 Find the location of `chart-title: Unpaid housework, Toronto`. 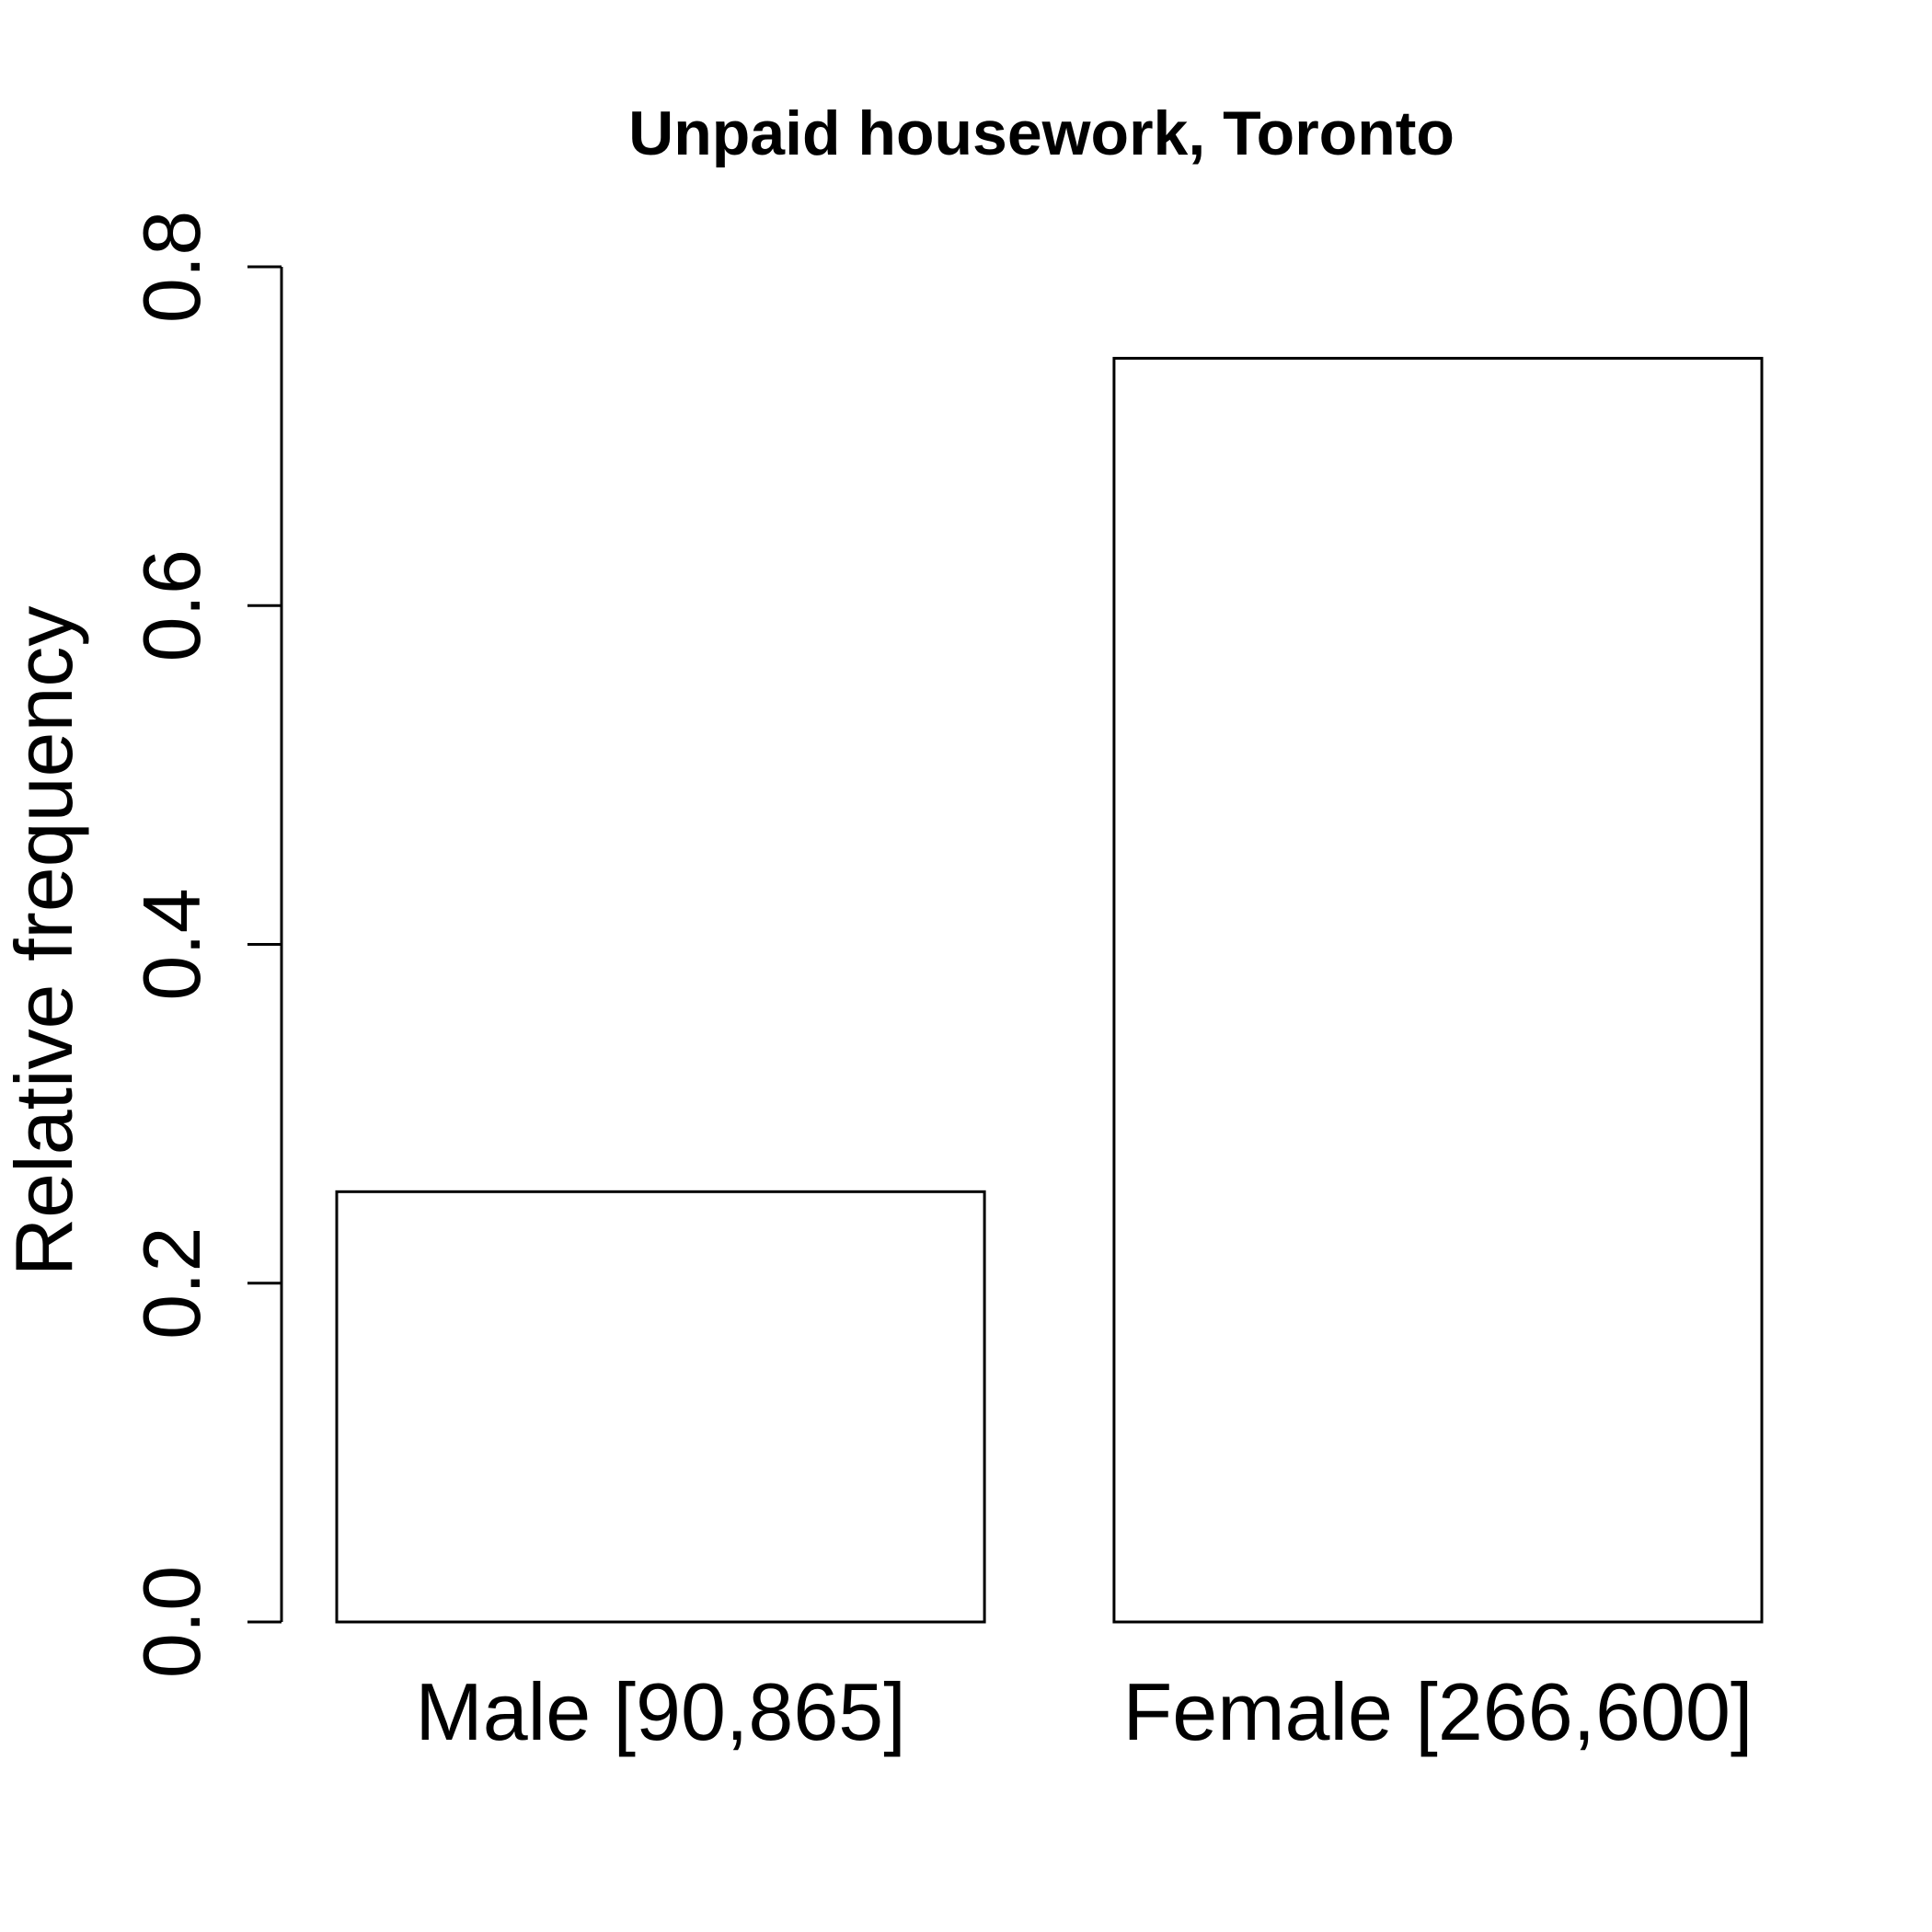

chart-title: Unpaid housework, Toronto is located at coordinates (1041, 133).